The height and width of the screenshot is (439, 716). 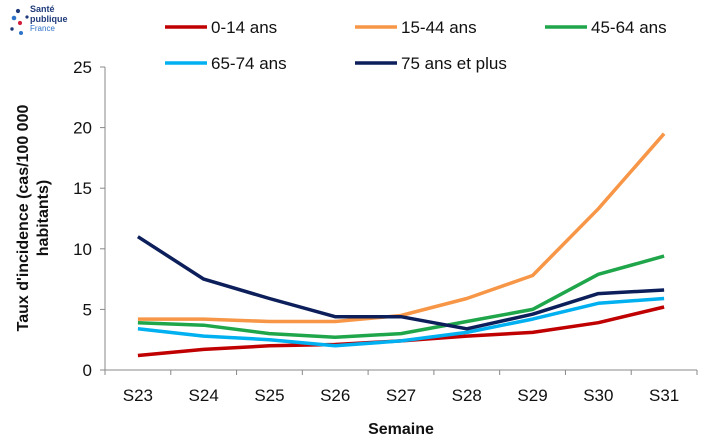 What do you see at coordinates (439, 27) in the screenshot?
I see `legend-label: 15-44 ans` at bounding box center [439, 27].